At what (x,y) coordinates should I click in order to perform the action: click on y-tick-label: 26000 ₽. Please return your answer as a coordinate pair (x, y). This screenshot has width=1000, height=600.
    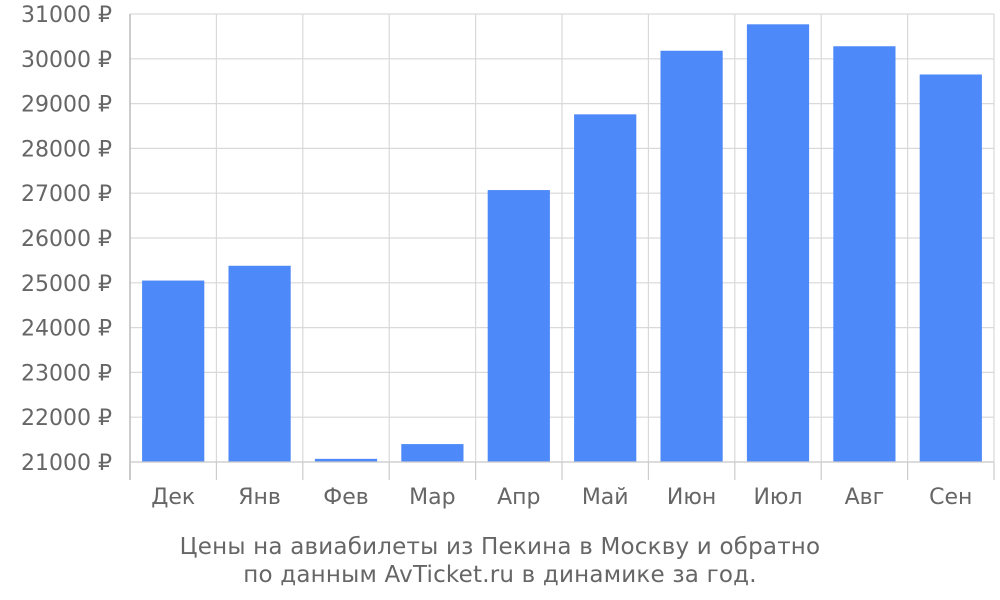
    Looking at the image, I should click on (66, 239).